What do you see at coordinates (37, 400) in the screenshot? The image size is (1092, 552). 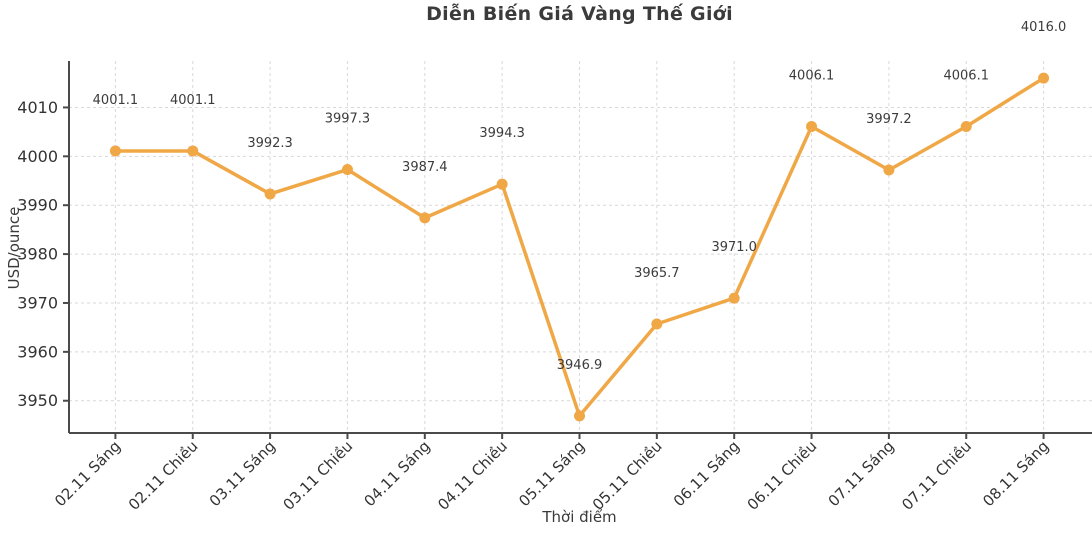 I see `y-tick-label: 3950` at bounding box center [37, 400].